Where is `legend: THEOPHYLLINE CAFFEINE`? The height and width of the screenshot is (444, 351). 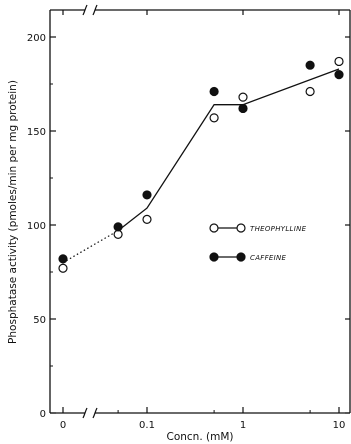
legend: THEOPHYLLINE CAFFEINE is located at coordinates (258, 242).